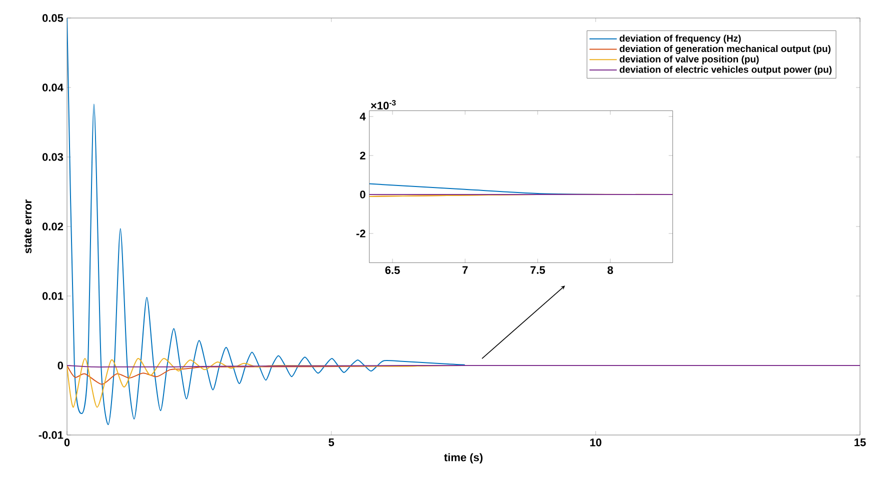  What do you see at coordinates (51, 435) in the screenshot?
I see `y-tick-label: -0.01` at bounding box center [51, 435].